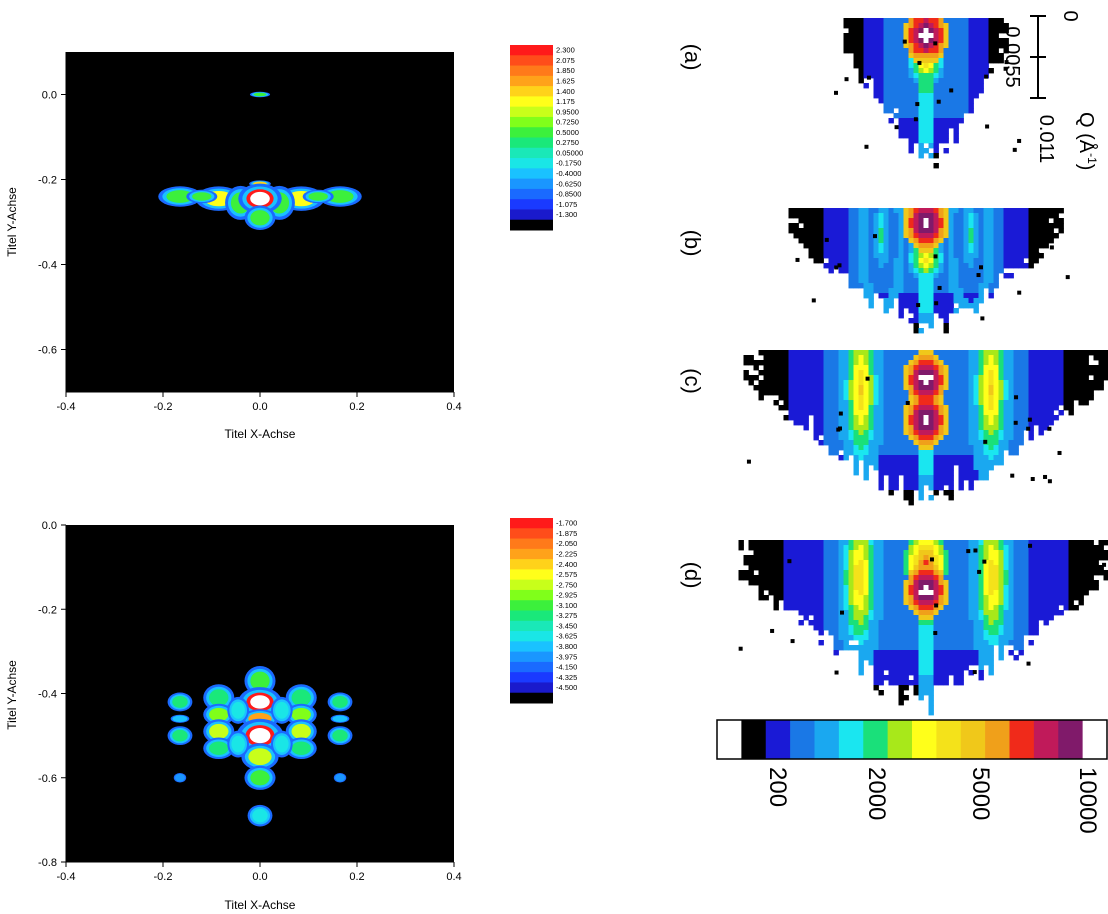  Describe the element at coordinates (566, 646) in the screenshot. I see `colorbar-level-label: -3.800` at that location.